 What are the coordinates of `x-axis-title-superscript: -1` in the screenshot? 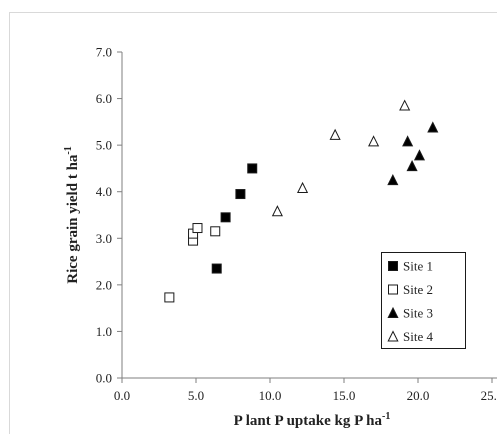 It's located at (386, 416).